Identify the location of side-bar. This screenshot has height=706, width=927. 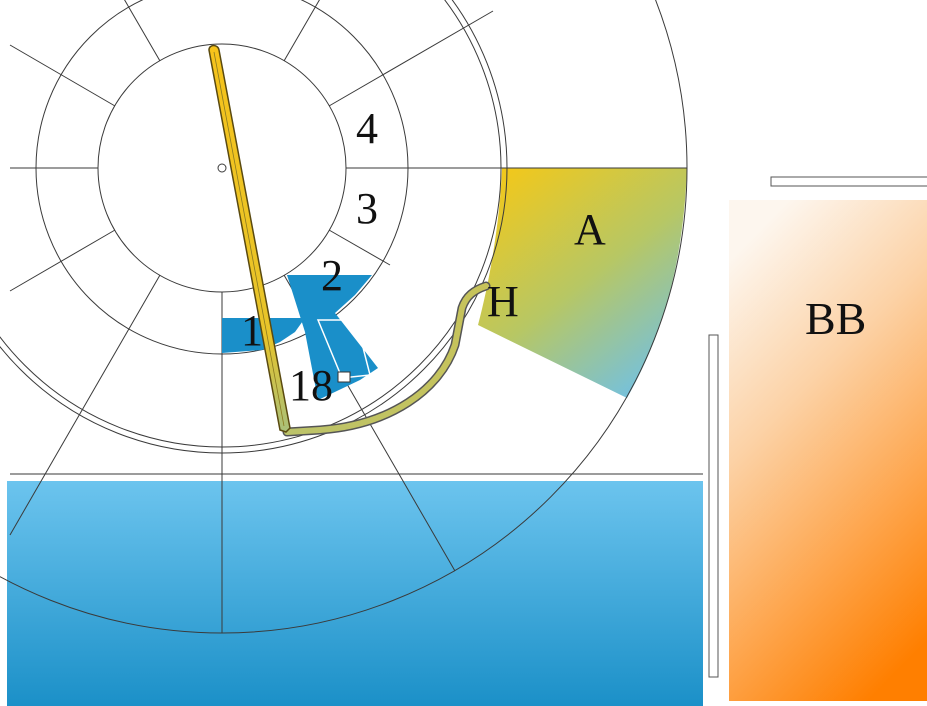
(713, 506).